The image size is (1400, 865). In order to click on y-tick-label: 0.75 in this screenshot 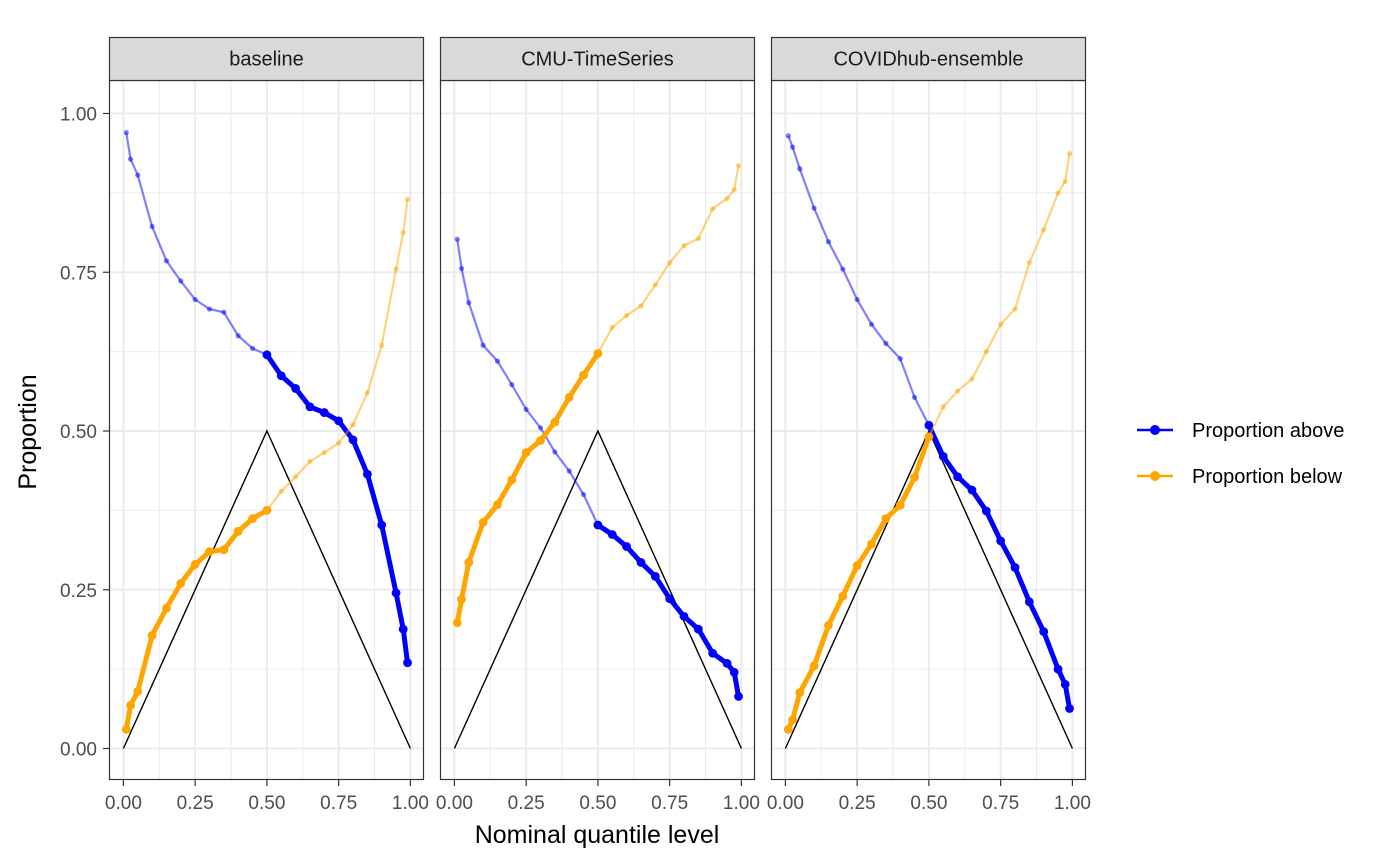, I will do `click(78, 273)`.